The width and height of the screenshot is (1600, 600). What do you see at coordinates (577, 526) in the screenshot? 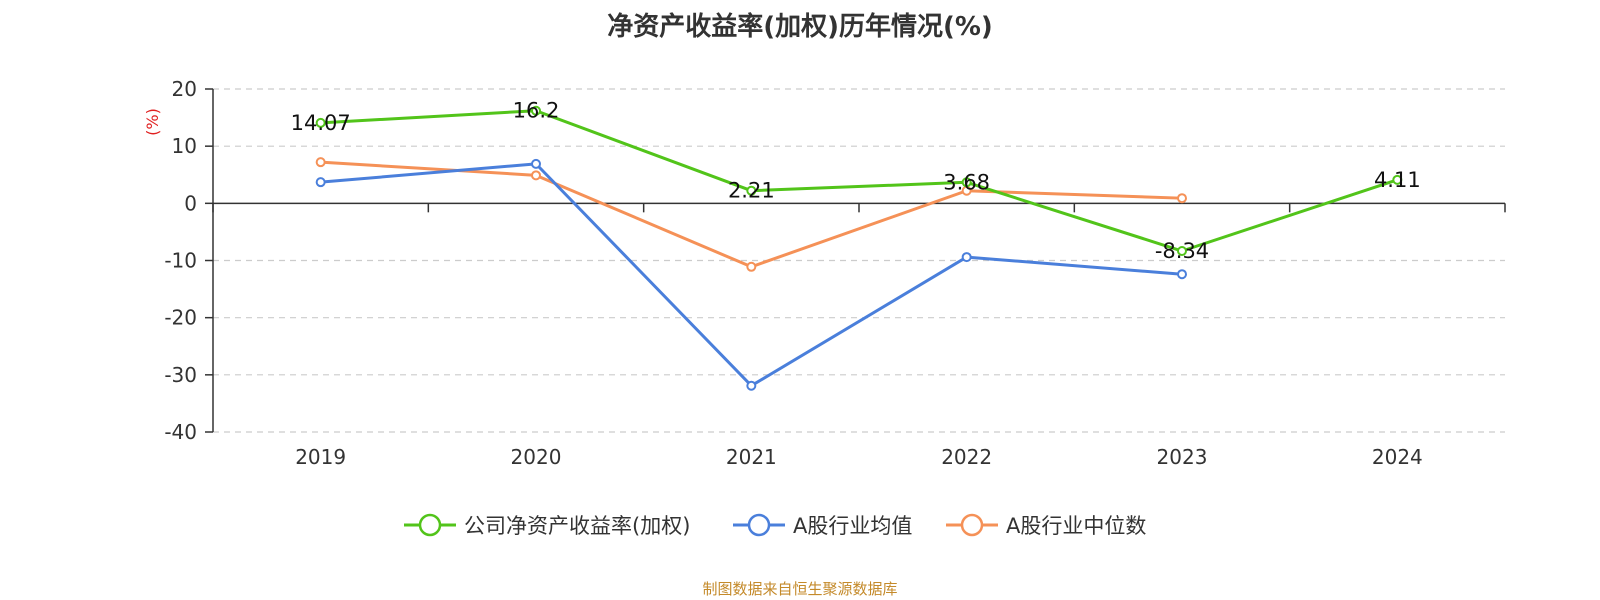
I see `legend-label: 公司净资产收益率(加权)` at bounding box center [577, 526].